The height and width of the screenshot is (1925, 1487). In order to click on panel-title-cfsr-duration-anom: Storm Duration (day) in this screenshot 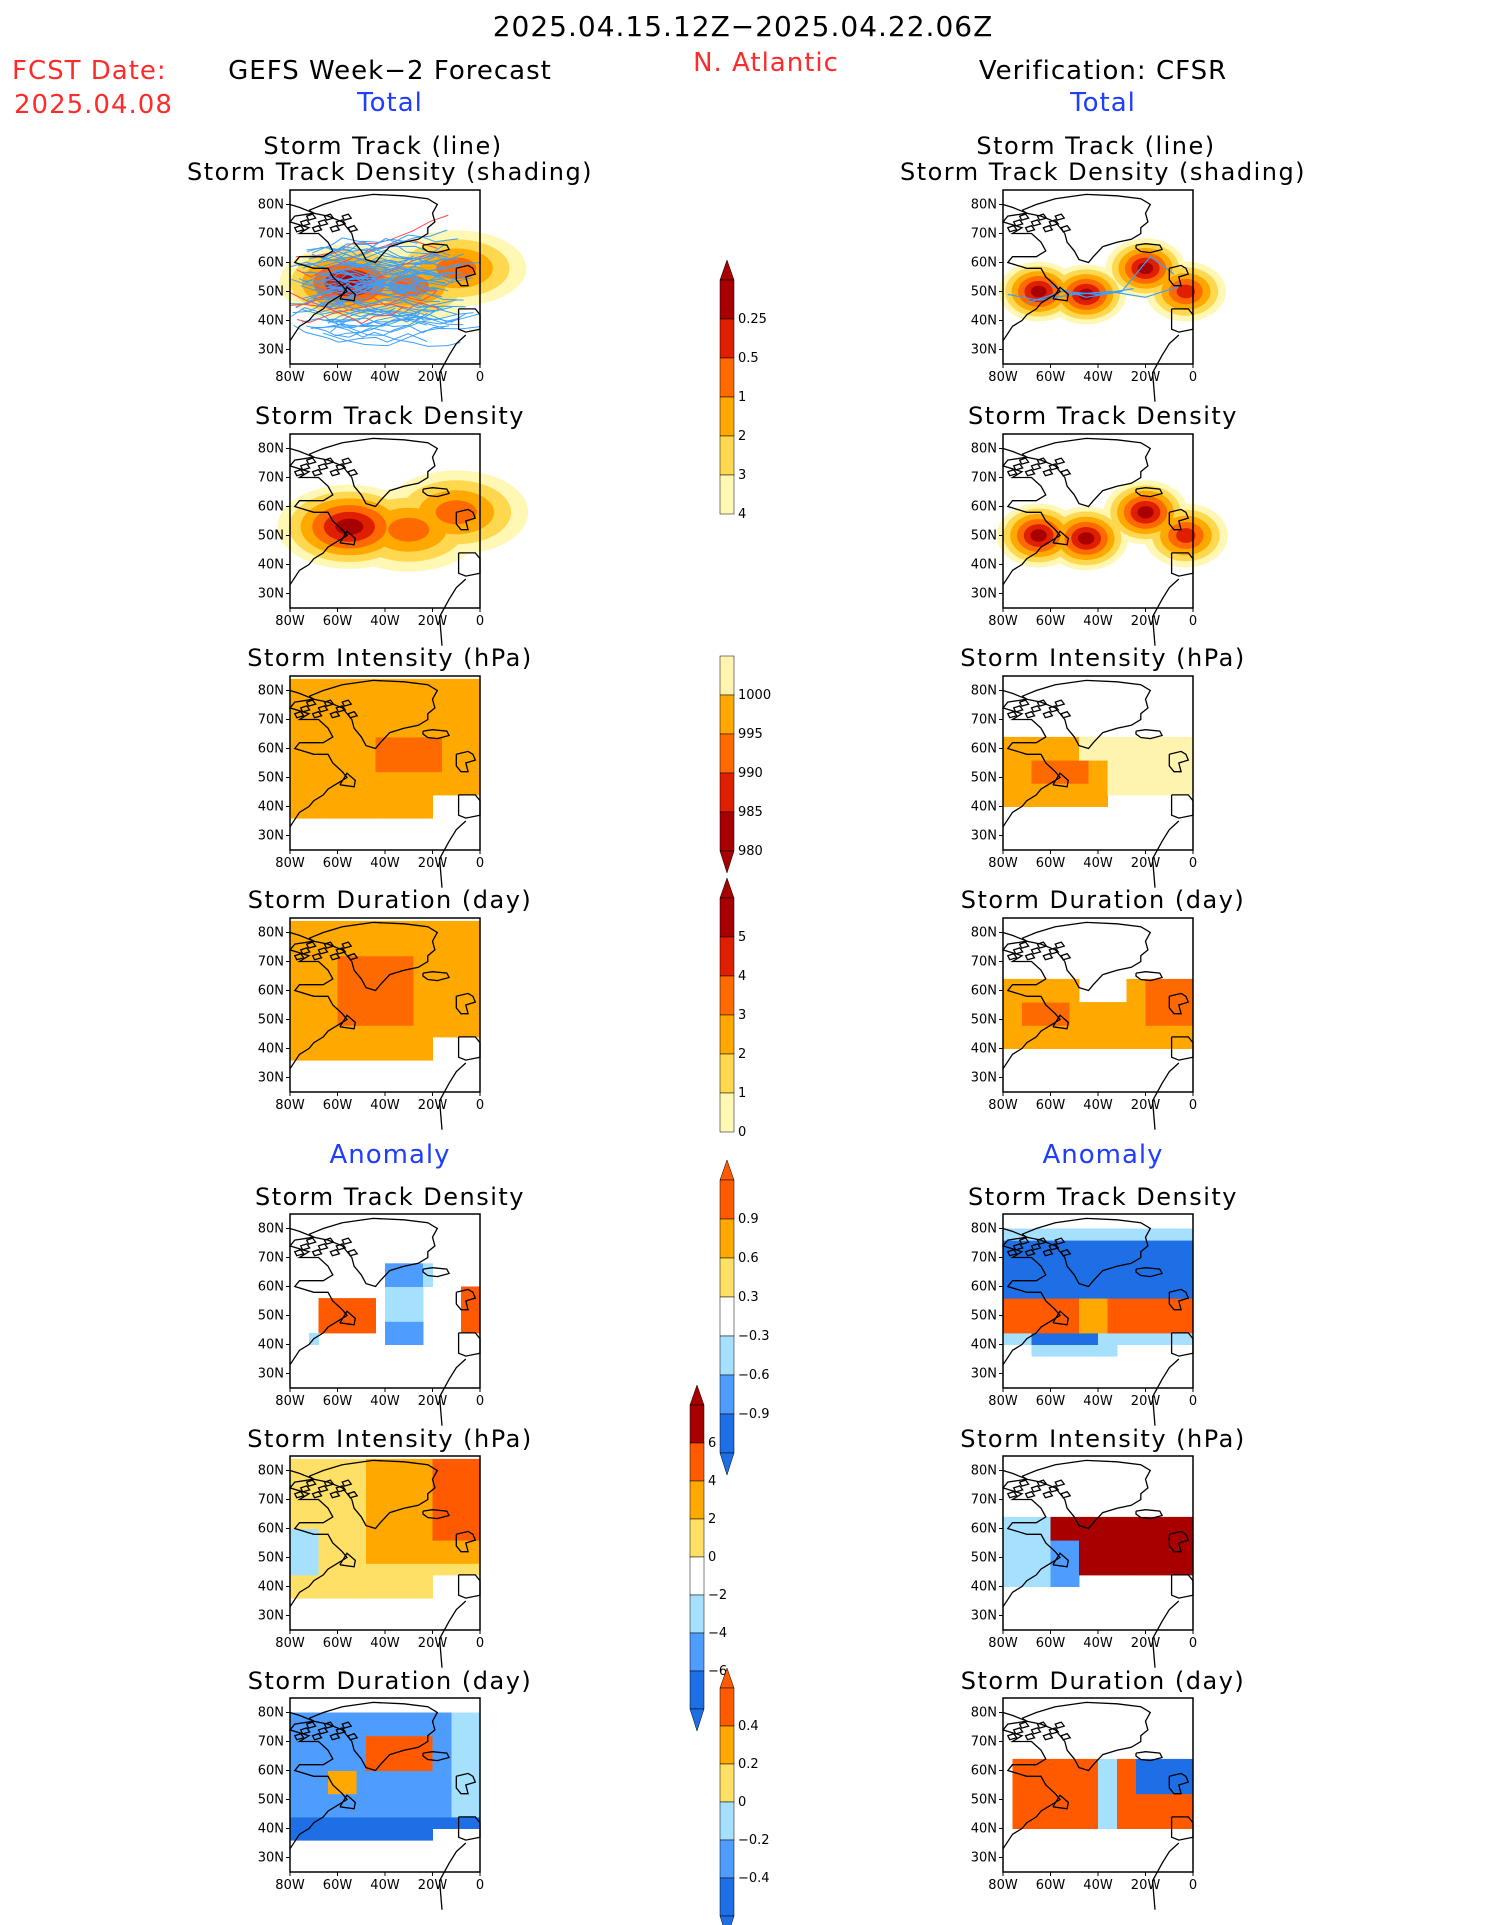, I will do `click(1103, 1681)`.